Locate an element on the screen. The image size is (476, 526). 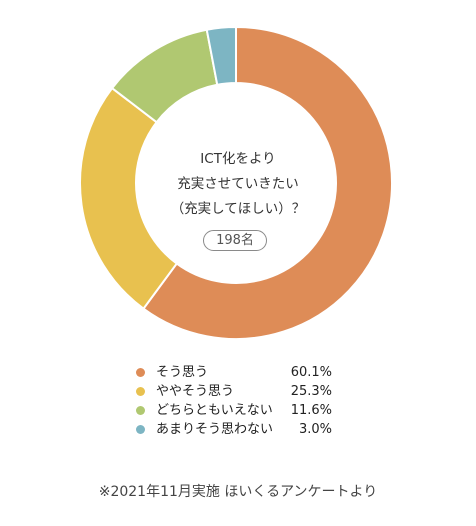
respondent-count-badge: 198名 is located at coordinates (235, 240).